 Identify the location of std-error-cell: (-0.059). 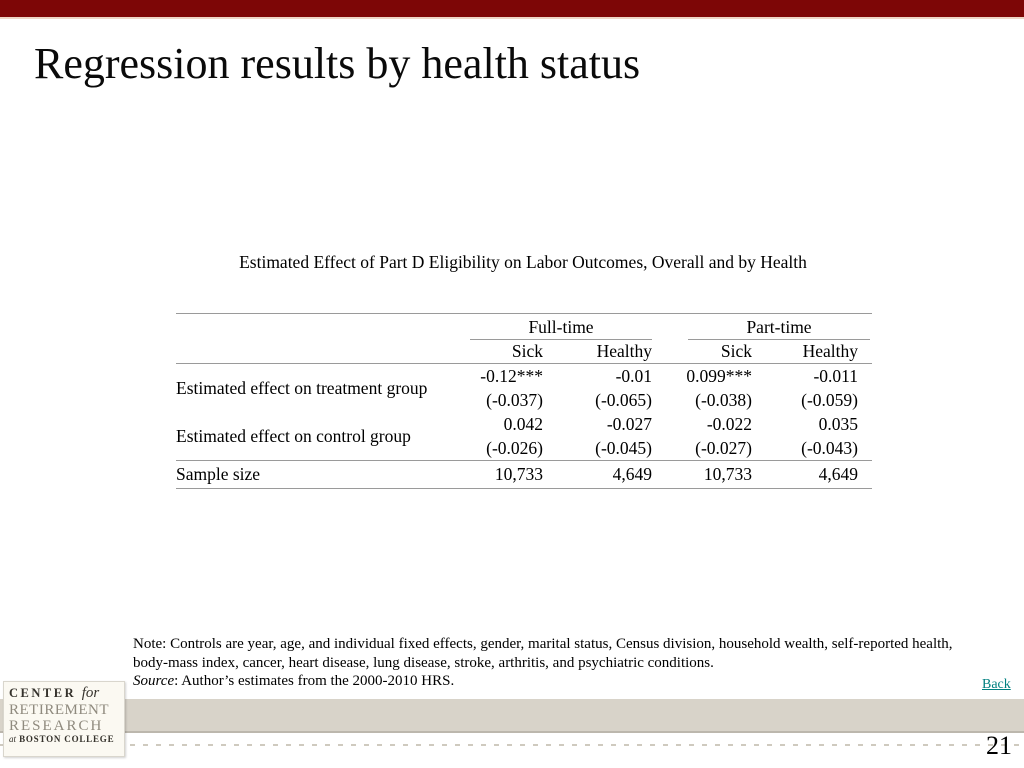
(830, 399).